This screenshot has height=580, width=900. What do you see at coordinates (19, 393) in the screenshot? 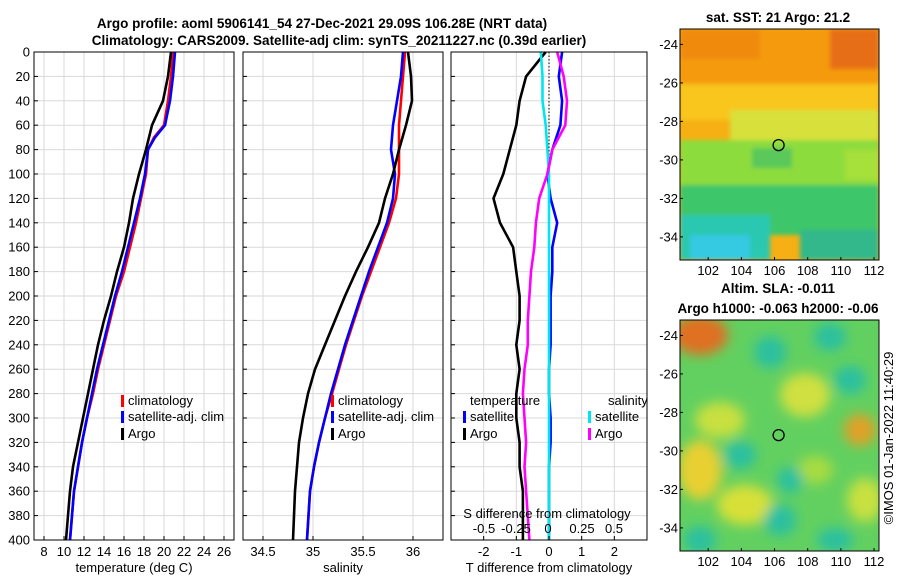
I see `y-tick-label: 280` at bounding box center [19, 393].